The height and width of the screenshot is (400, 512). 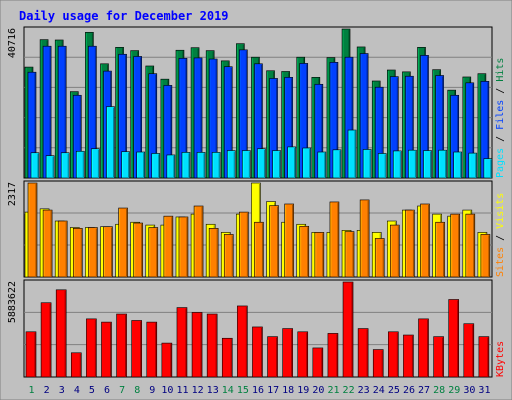 What do you see at coordinates (12, 194) in the screenshot?
I see `y-max-label: 2317` at bounding box center [12, 194].